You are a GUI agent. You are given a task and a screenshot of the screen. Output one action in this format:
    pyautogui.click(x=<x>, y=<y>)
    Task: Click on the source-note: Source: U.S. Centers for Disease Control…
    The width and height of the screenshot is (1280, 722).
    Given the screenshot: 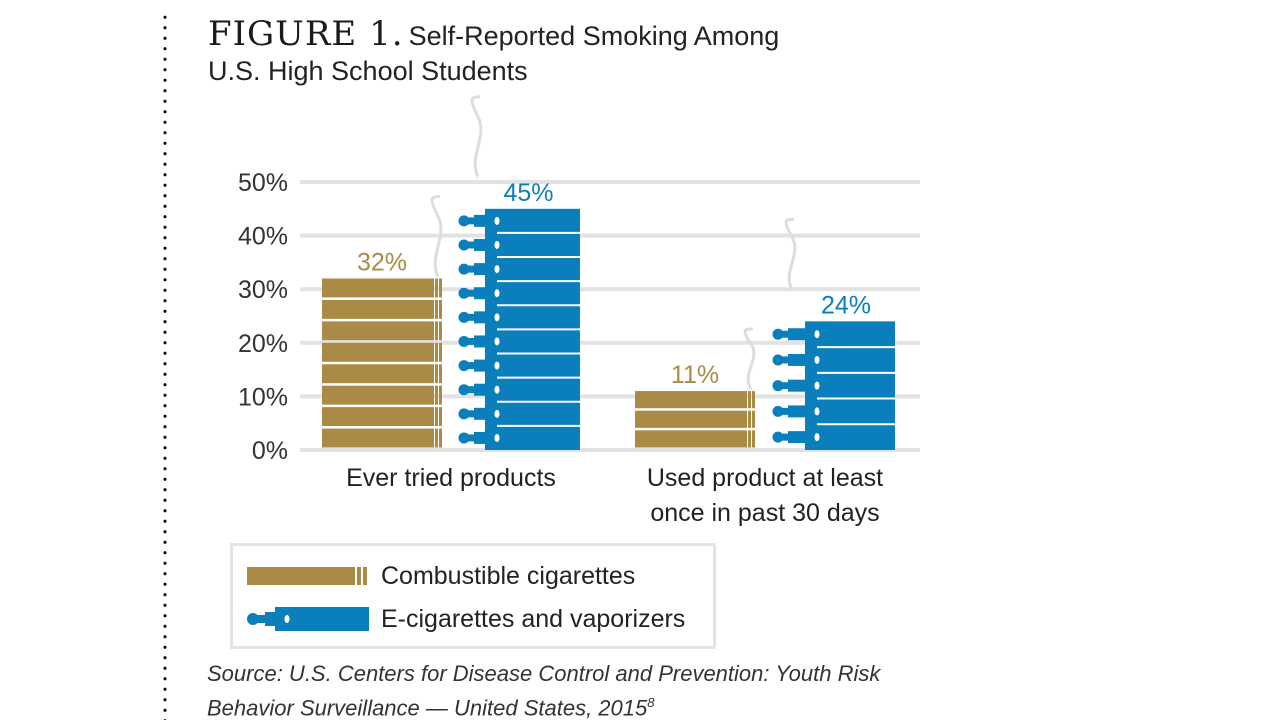 What is the action you would take?
    pyautogui.click(x=543, y=690)
    